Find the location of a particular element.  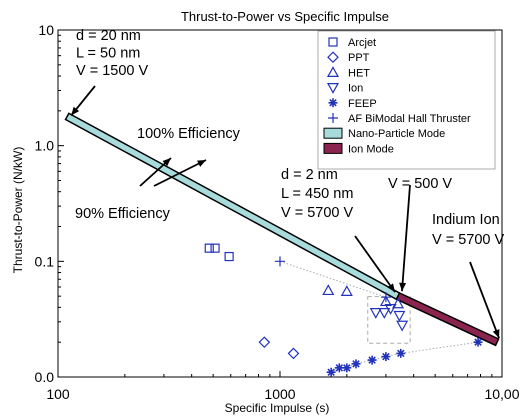

legend-label: AF BiModal Hall Thruster is located at coordinates (409, 119).